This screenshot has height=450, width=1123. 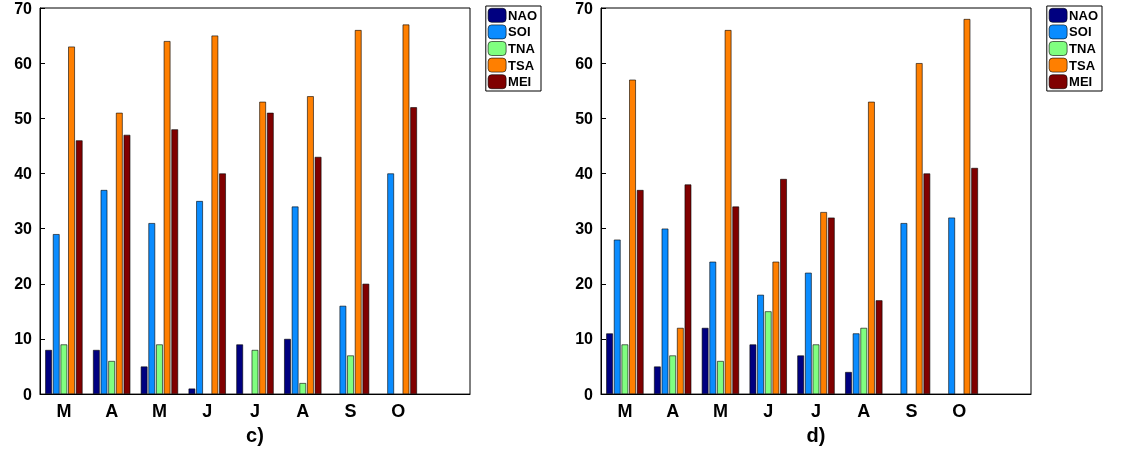 What do you see at coordinates (255, 435) in the screenshot?
I see `x-axis-title: c)` at bounding box center [255, 435].